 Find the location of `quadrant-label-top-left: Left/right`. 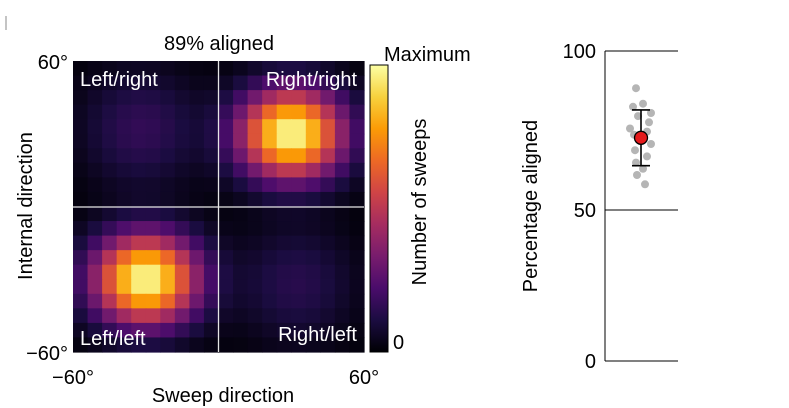

quadrant-label-top-left: Left/right is located at coordinates (119, 80).